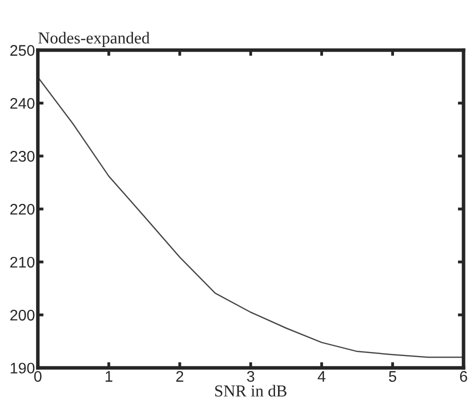  What do you see at coordinates (109, 376) in the screenshot?
I see `x-tick-label: 1` at bounding box center [109, 376].